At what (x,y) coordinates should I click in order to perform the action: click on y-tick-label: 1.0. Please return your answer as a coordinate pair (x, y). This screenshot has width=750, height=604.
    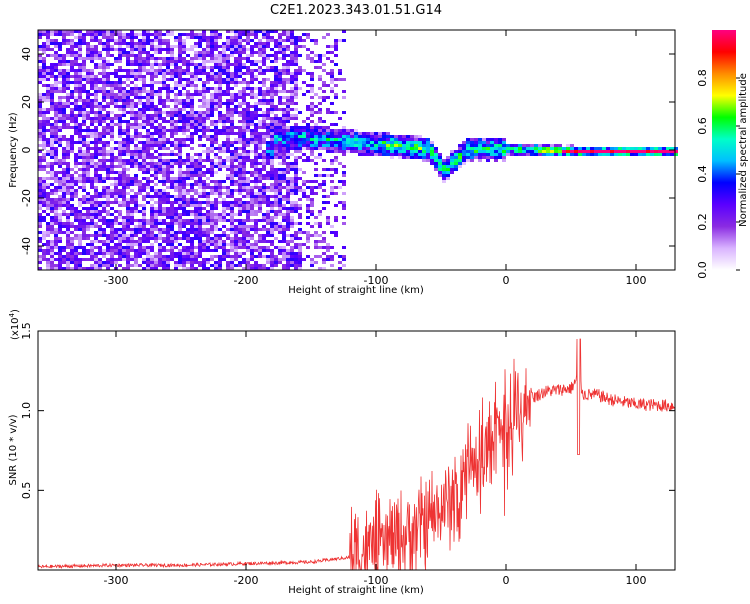
    Looking at the image, I should click on (26, 411).